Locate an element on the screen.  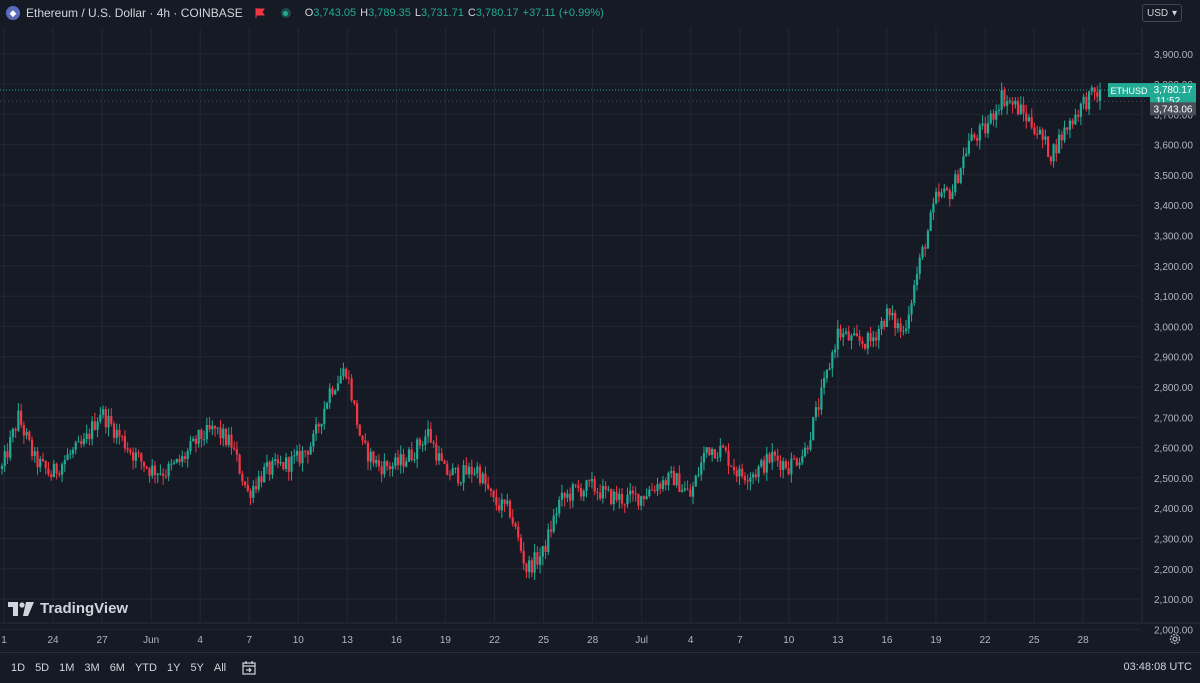
y-tick-label: 3,100.00 is located at coordinates (1173, 297).